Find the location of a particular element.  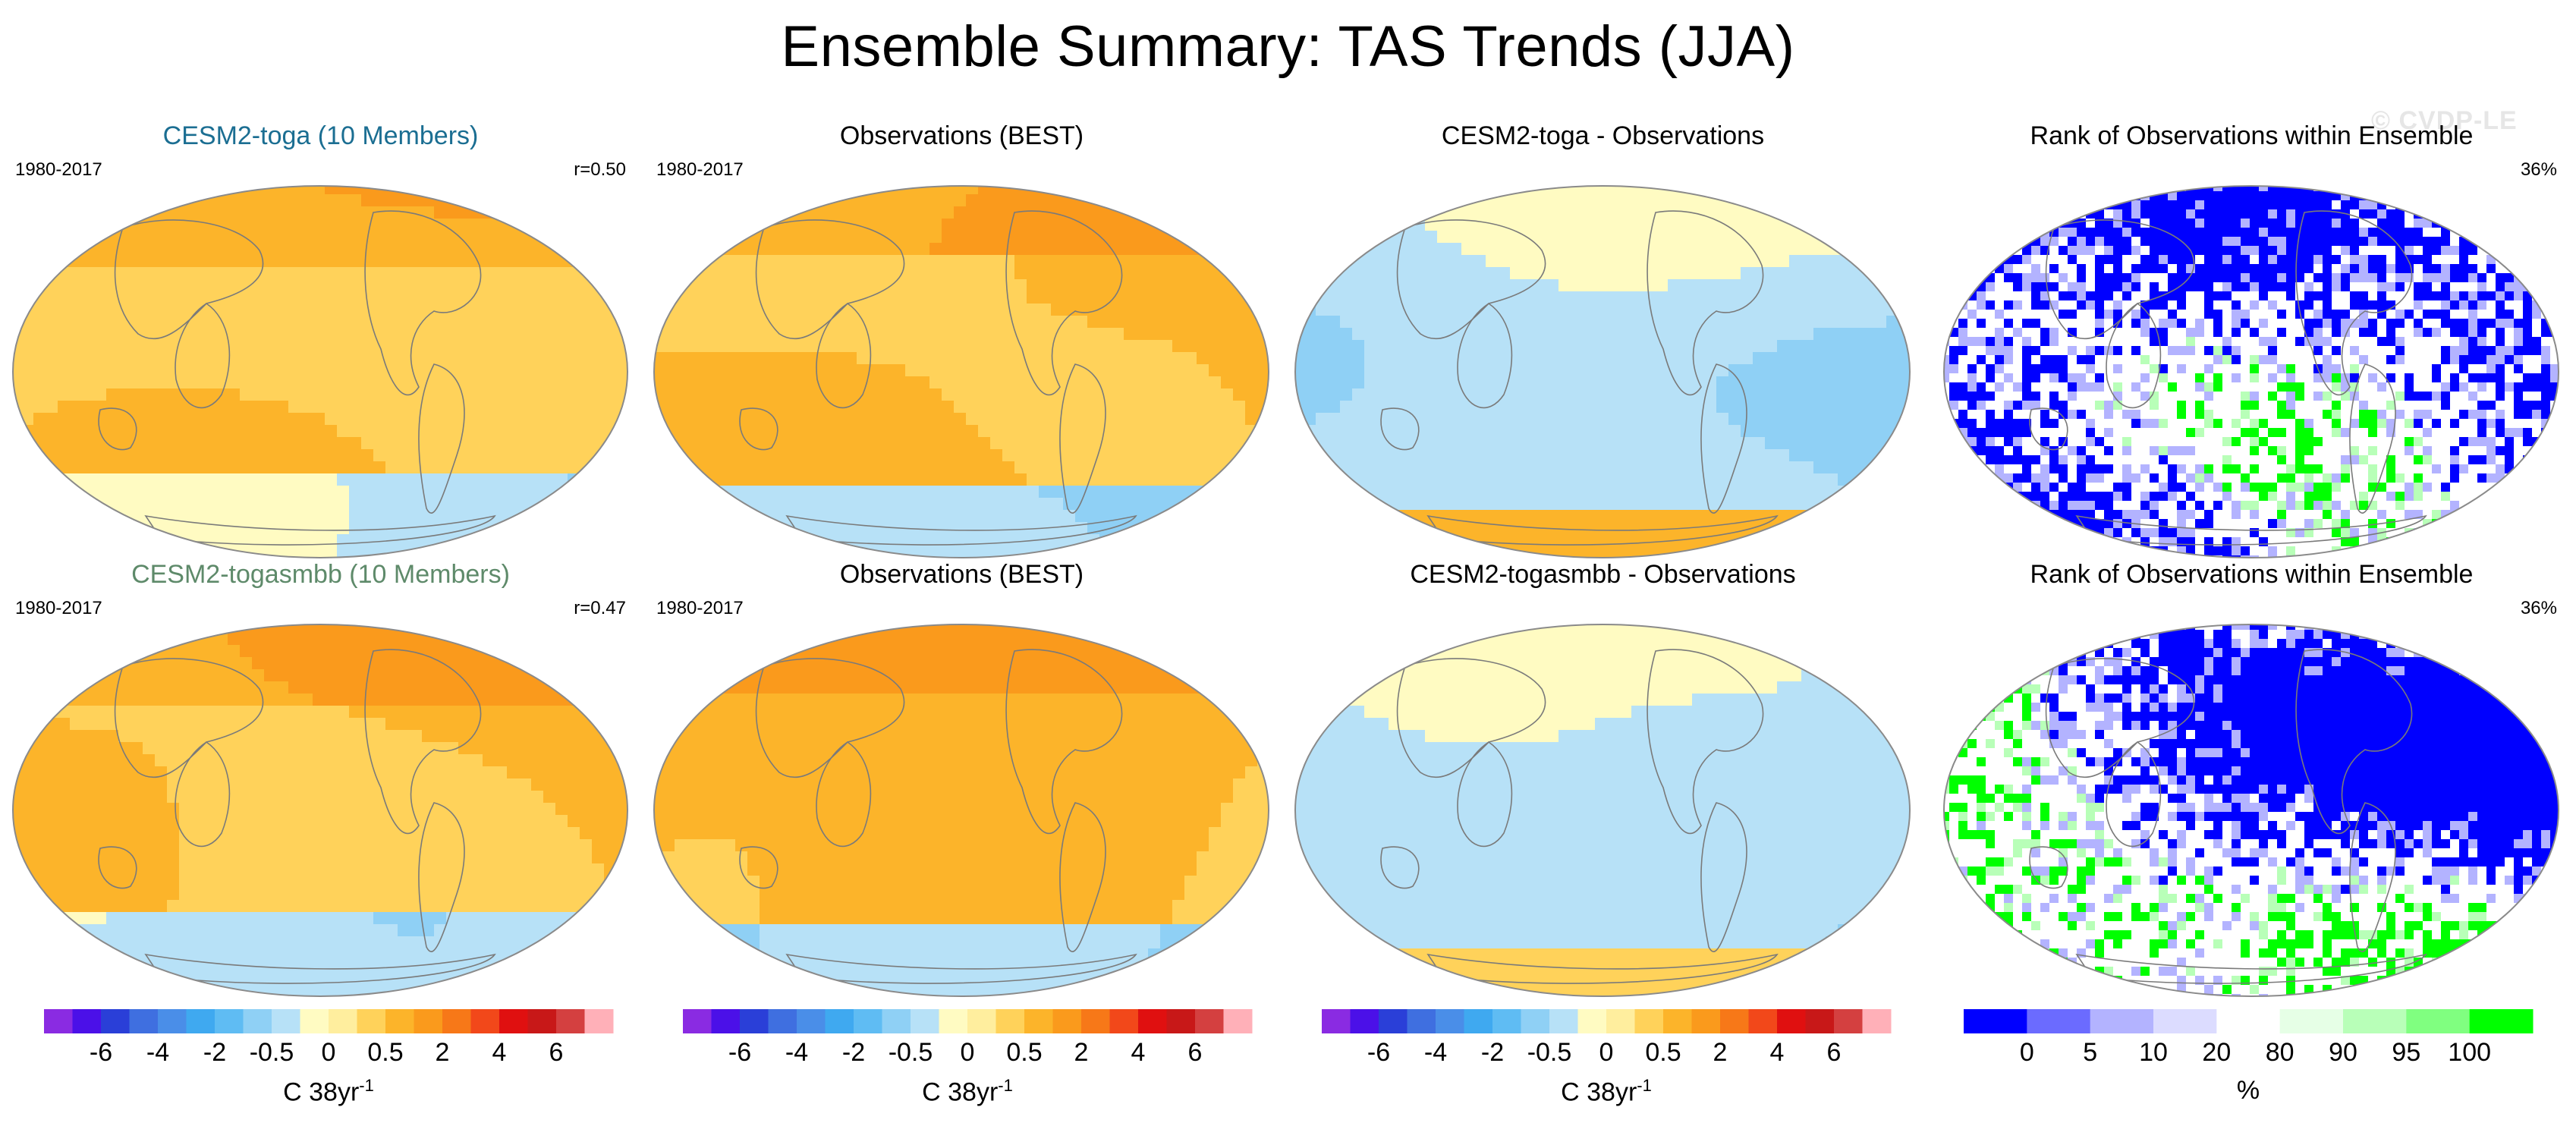

colorbar-tick-label: 2 is located at coordinates (1720, 1052).